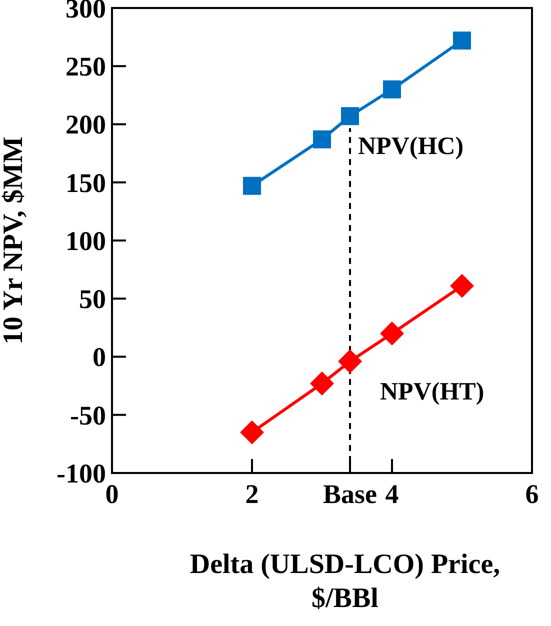 This screenshot has width=551, height=626. What do you see at coordinates (252, 494) in the screenshot?
I see `x-tick-label: 2` at bounding box center [252, 494].